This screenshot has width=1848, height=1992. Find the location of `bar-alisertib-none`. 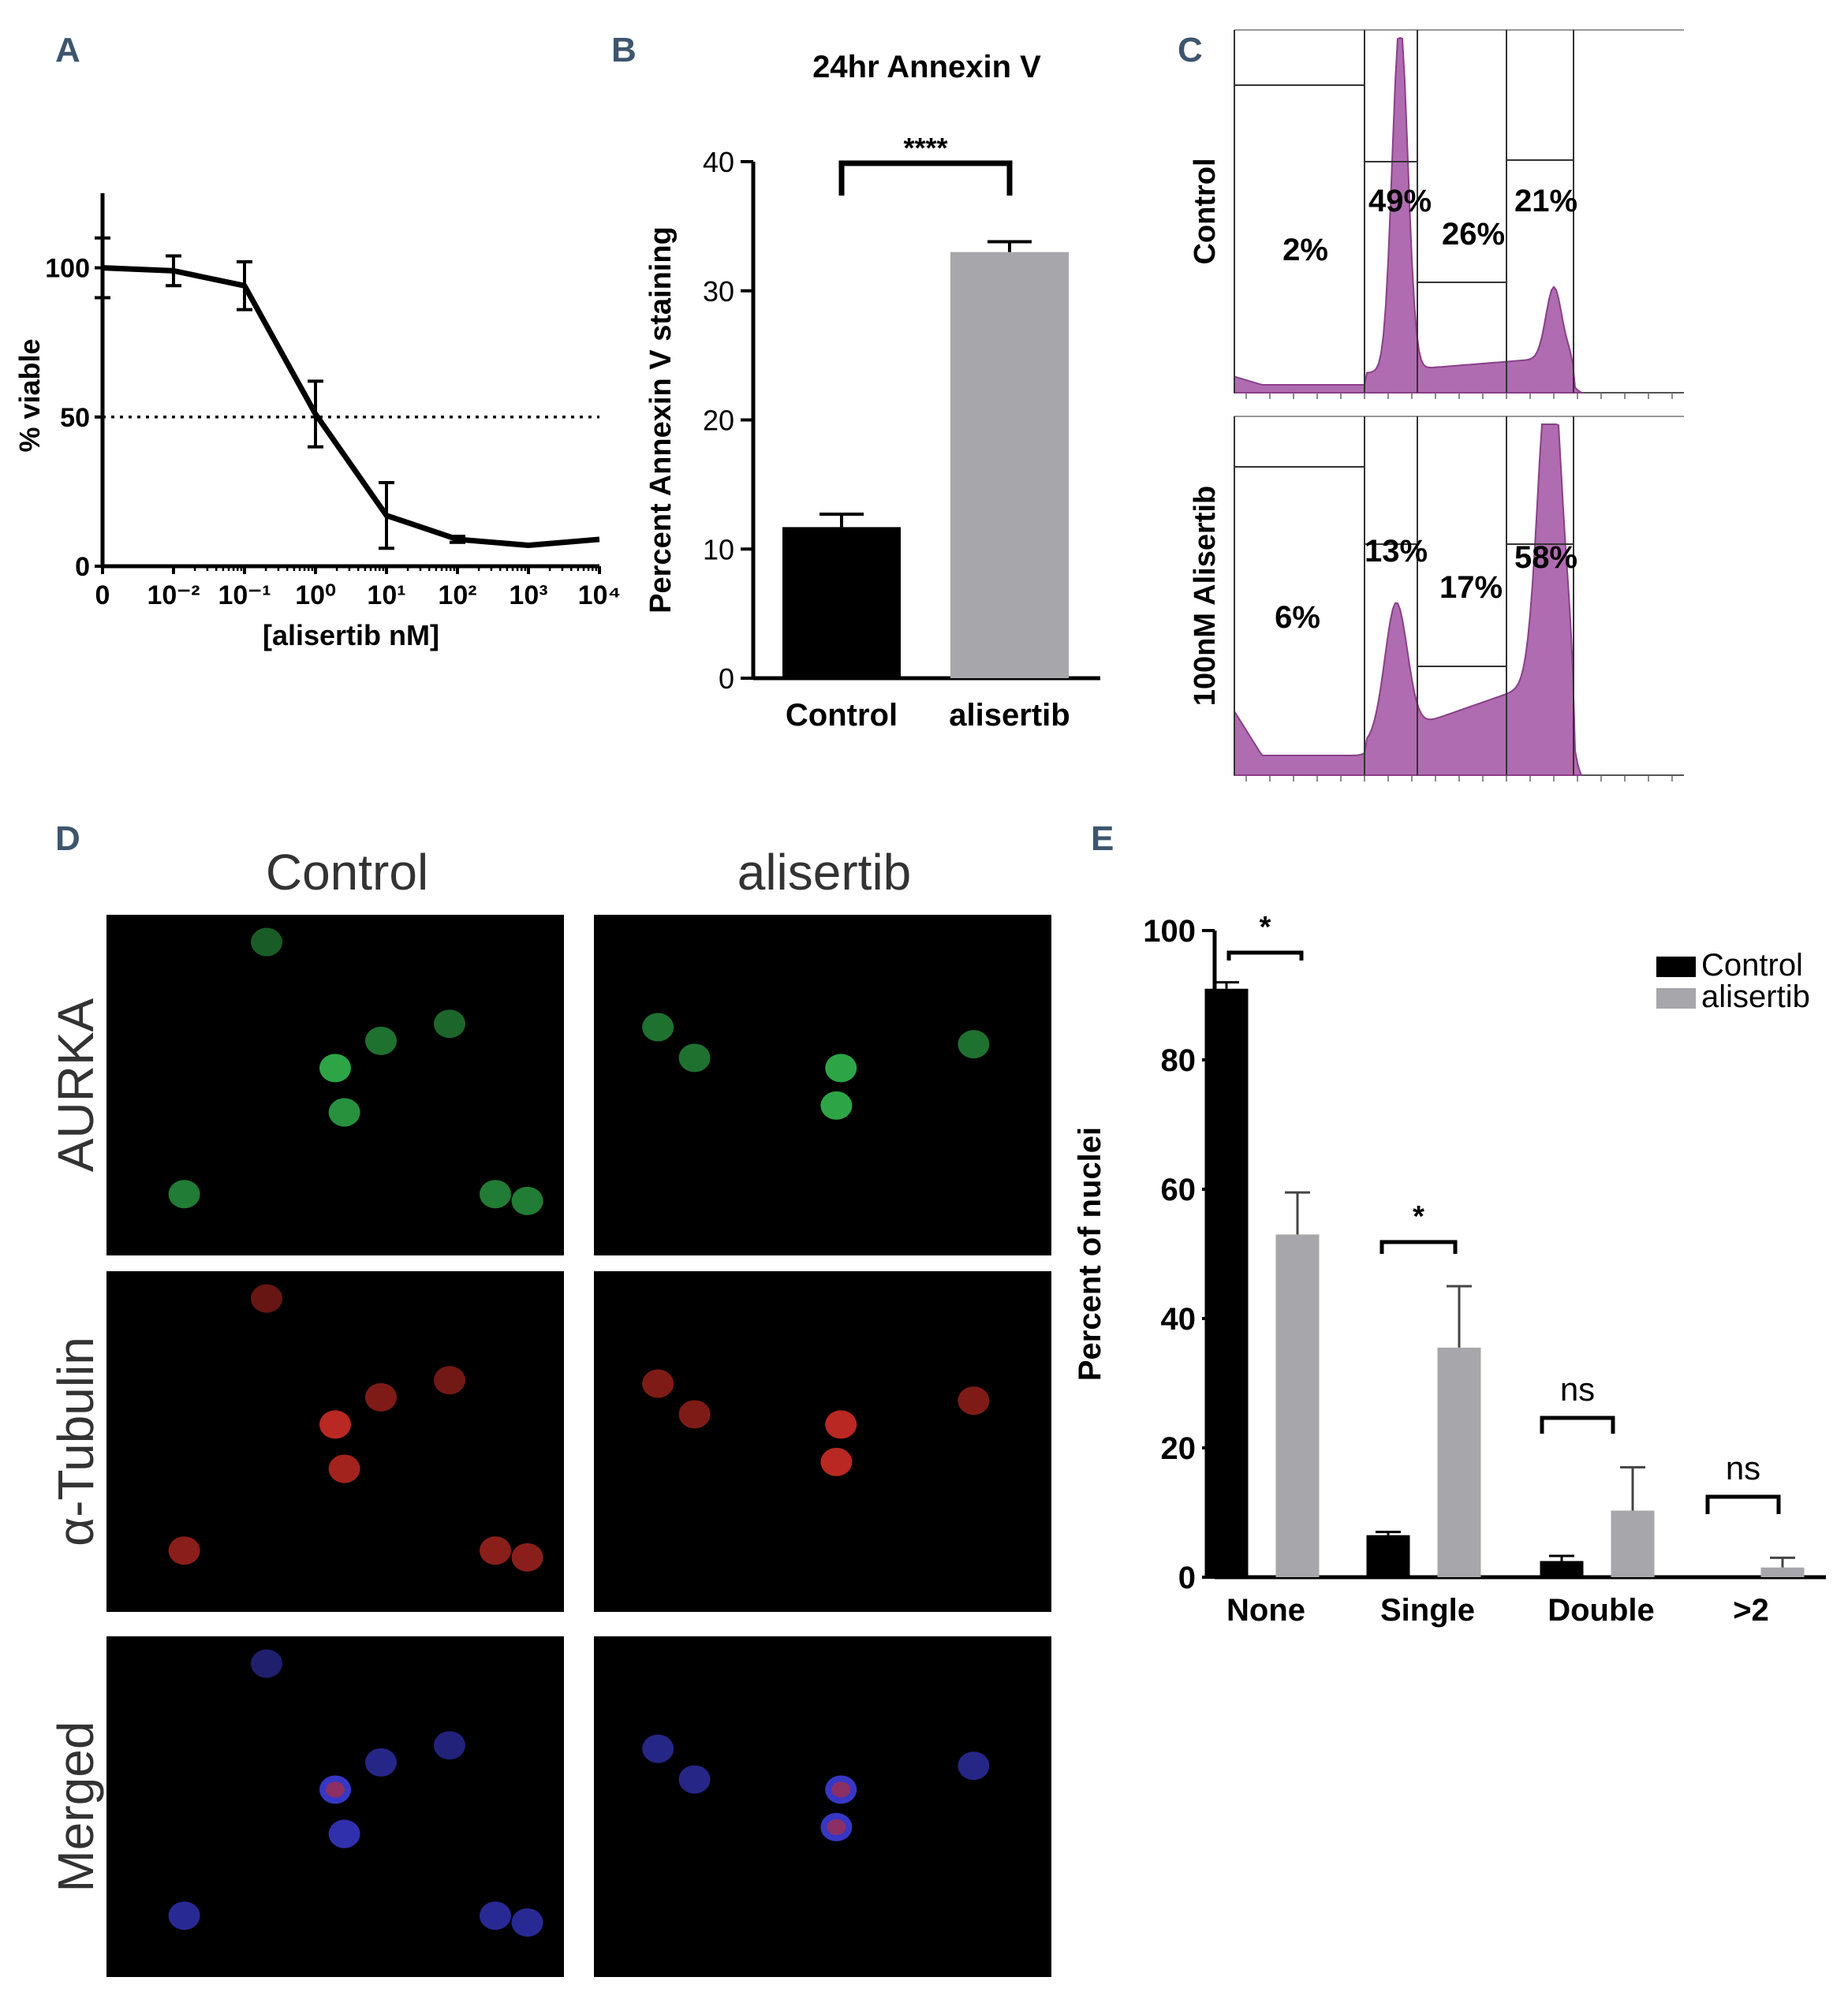

bar-alisertib-none is located at coordinates (1297, 1405).